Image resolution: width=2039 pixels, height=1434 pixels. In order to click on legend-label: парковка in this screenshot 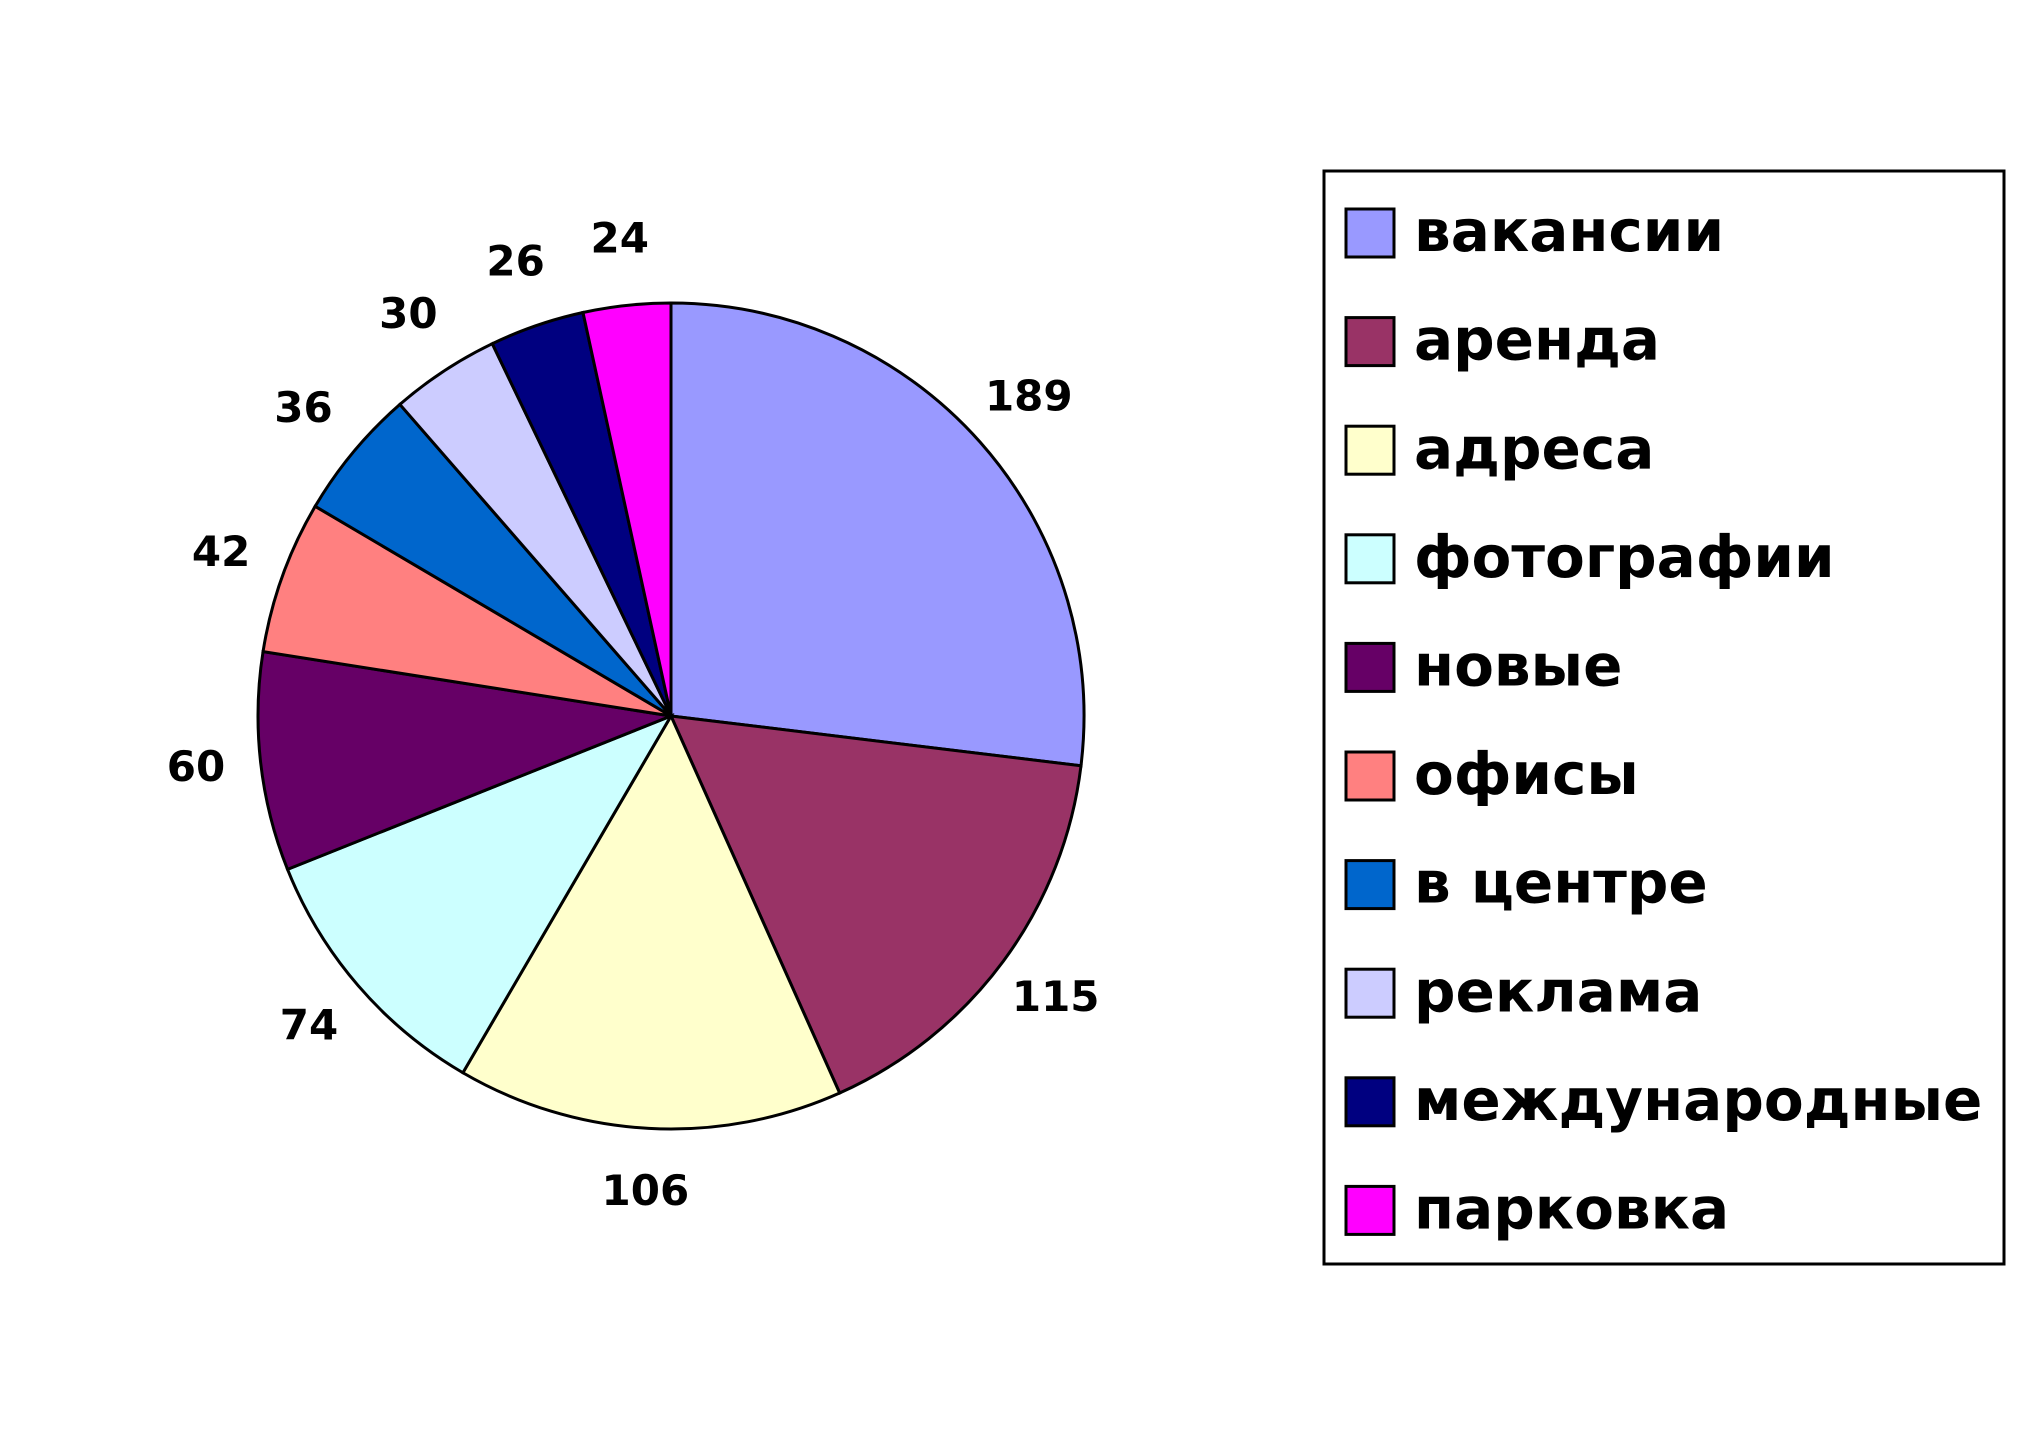, I will do `click(1571, 1209)`.